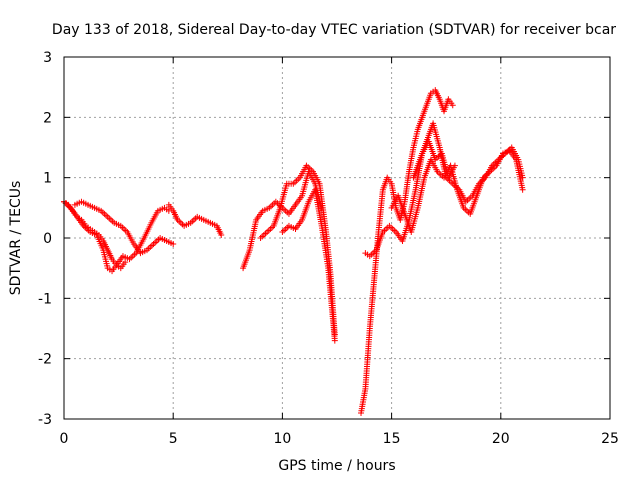 This screenshot has height=480, width=640. What do you see at coordinates (195, 219) in the screenshot?
I see `series-track-d` at bounding box center [195, 219].